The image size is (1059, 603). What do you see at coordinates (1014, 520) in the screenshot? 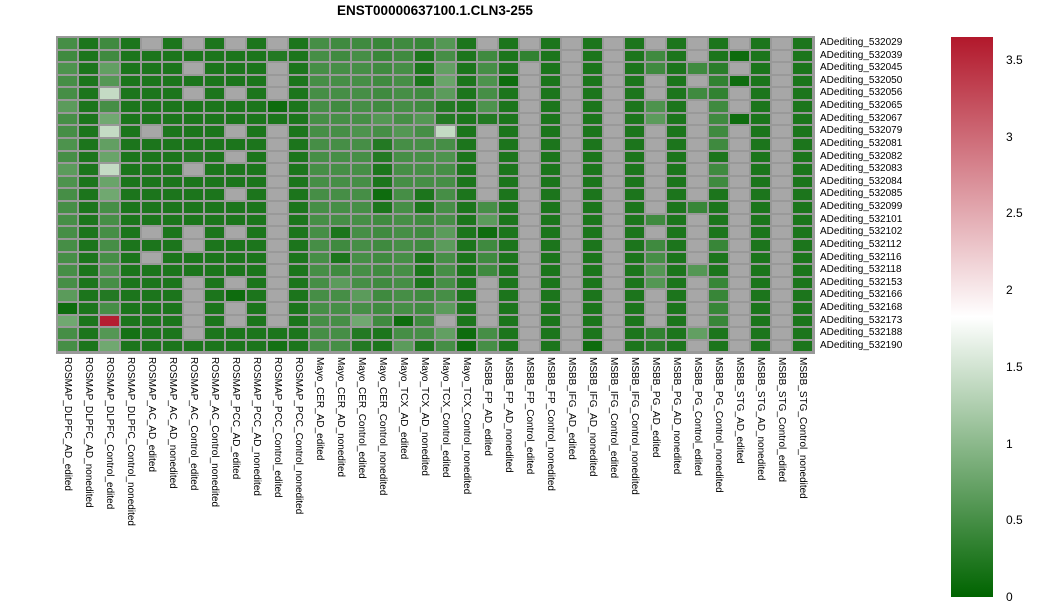
I see `colorbar-tick-label: 0.5` at bounding box center [1014, 520].